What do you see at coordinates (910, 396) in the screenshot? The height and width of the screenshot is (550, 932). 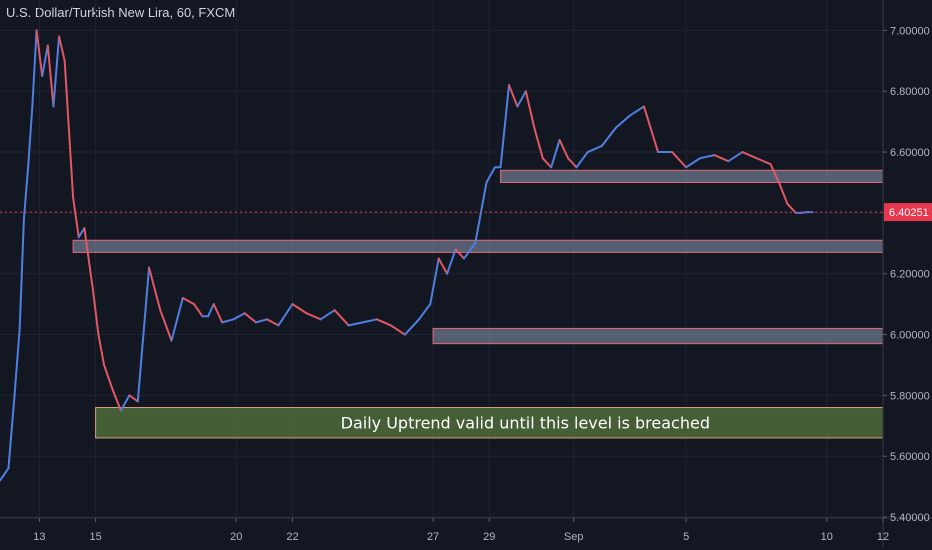 I see `y-tick-label: 5.80000` at bounding box center [910, 396].